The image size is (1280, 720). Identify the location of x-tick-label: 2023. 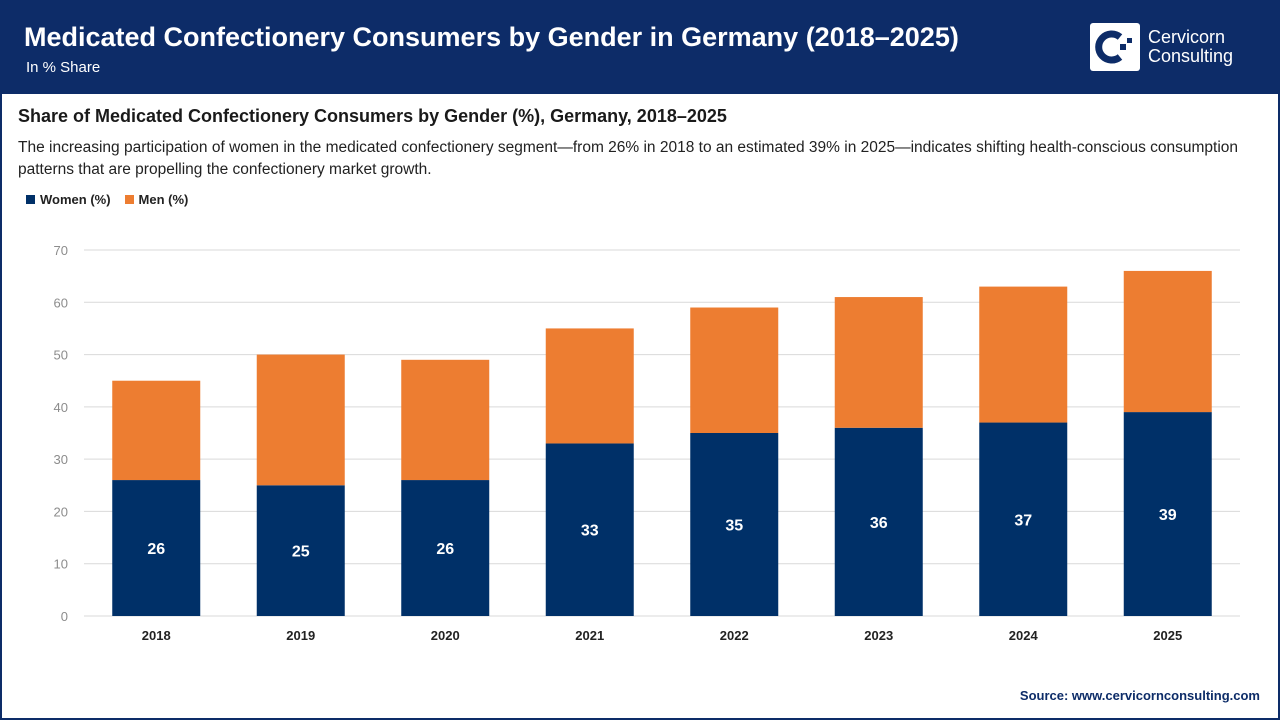
(878, 635).